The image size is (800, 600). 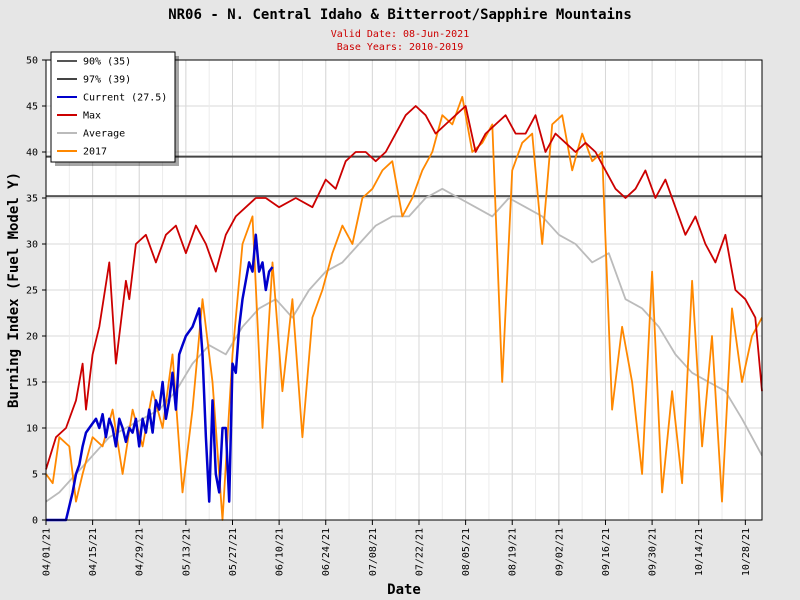 I want to click on legend-entry: 90% (35), so click(x=107, y=62).